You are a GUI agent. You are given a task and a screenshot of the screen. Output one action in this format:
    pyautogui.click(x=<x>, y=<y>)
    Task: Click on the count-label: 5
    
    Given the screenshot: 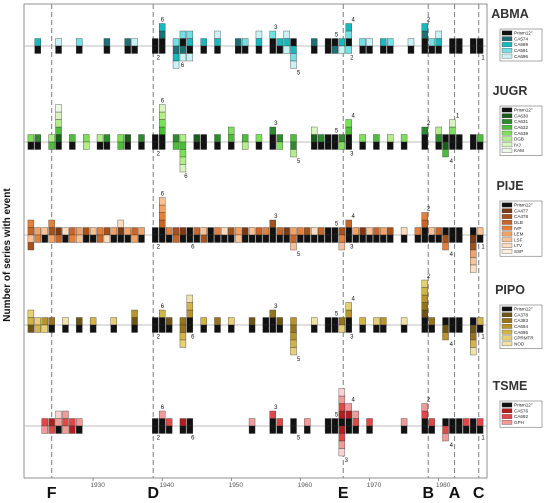 What is the action you would take?
    pyautogui.click(x=337, y=315)
    